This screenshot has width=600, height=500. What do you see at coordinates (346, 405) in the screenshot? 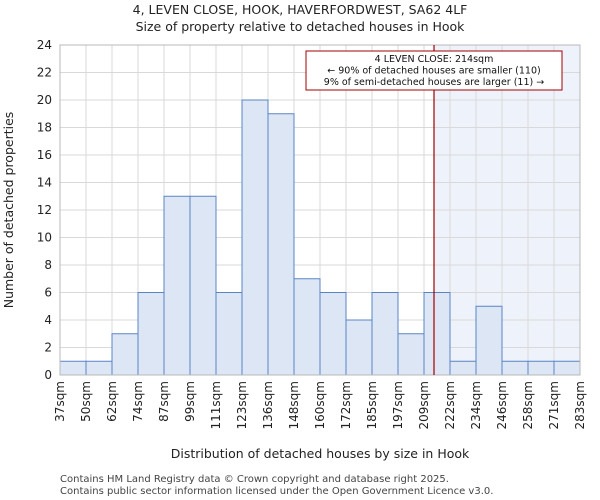
I see `x-tick-label: 172sqm` at bounding box center [346, 405].